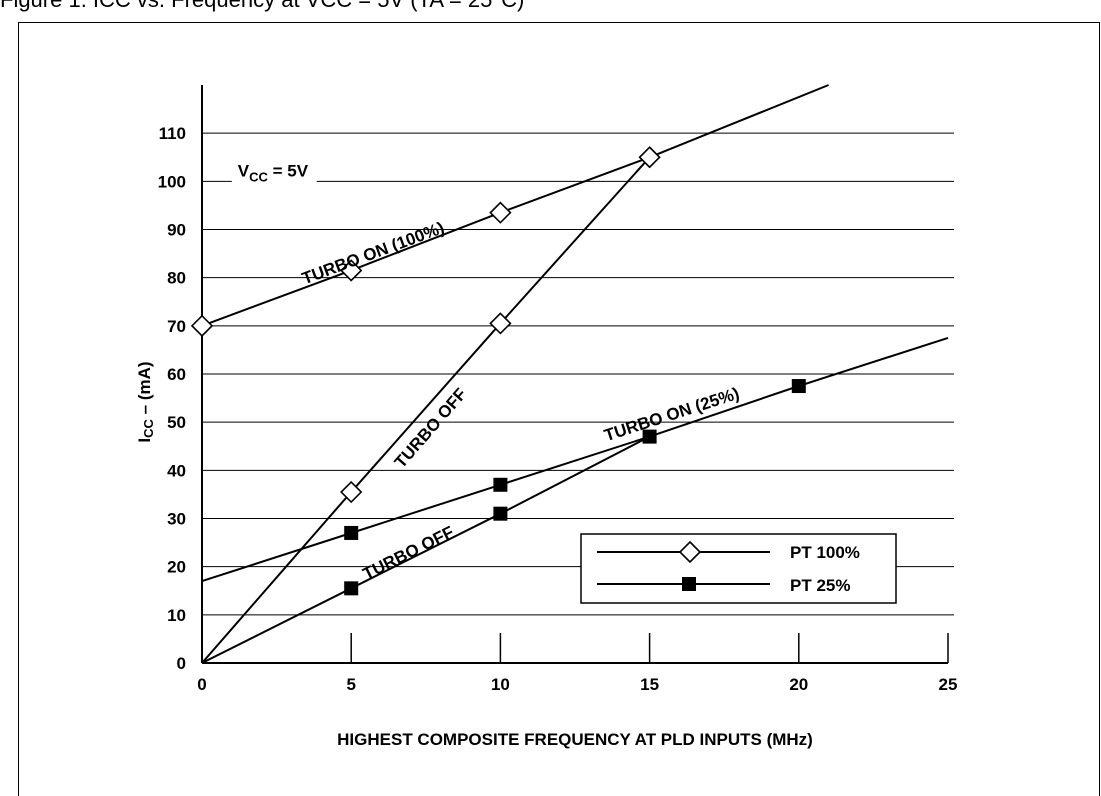 The height and width of the screenshot is (796, 1101). What do you see at coordinates (176, 326) in the screenshot?
I see `y-tick-label: 70` at bounding box center [176, 326].